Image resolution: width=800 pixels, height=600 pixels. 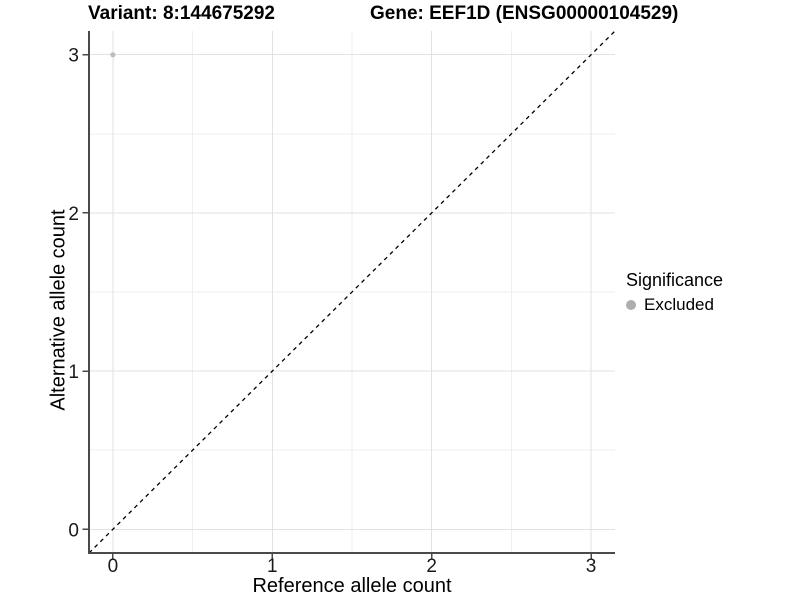 I want to click on legend-item-label: Excluded, so click(x=679, y=304).